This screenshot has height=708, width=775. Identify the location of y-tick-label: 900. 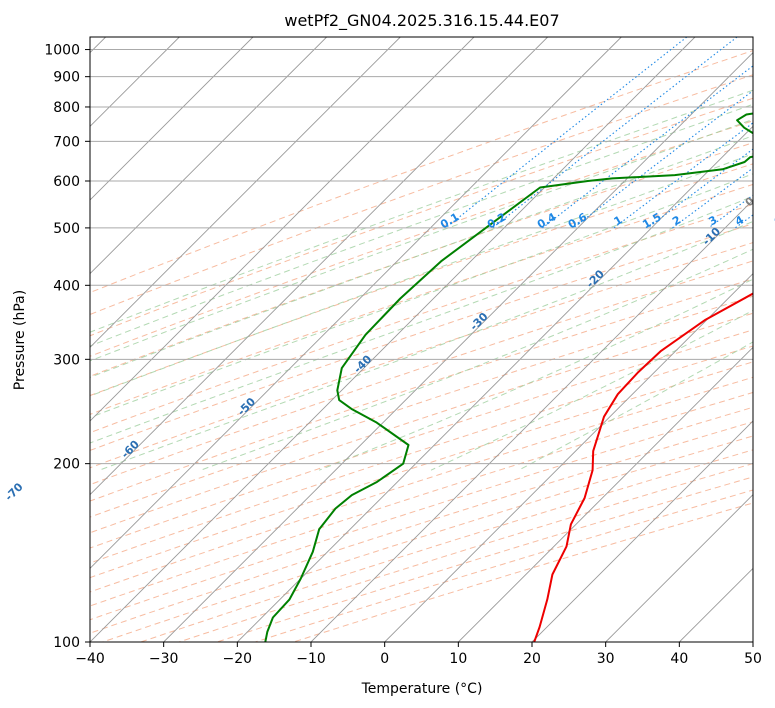
(66, 78).